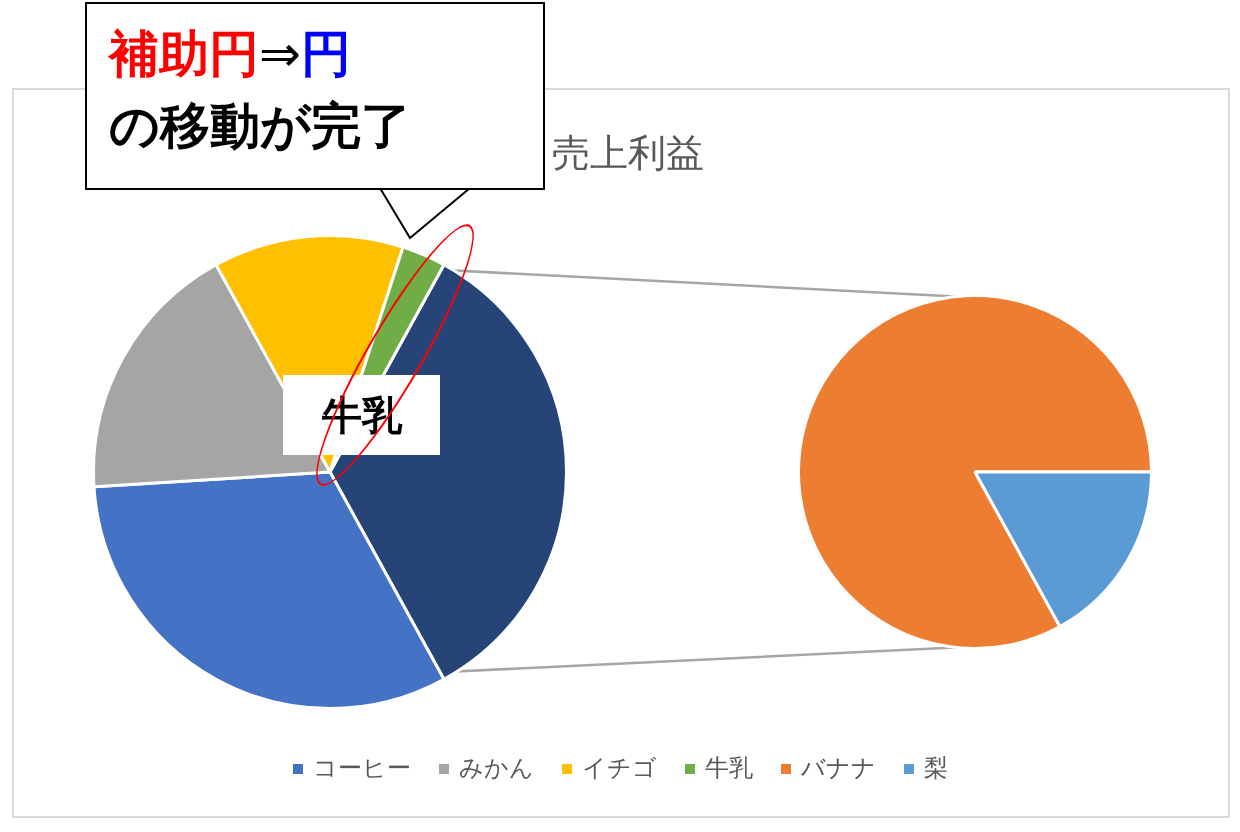 The width and height of the screenshot is (1240, 832). Describe the element at coordinates (728, 768) in the screenshot. I see `legend-label: 牛乳` at that location.